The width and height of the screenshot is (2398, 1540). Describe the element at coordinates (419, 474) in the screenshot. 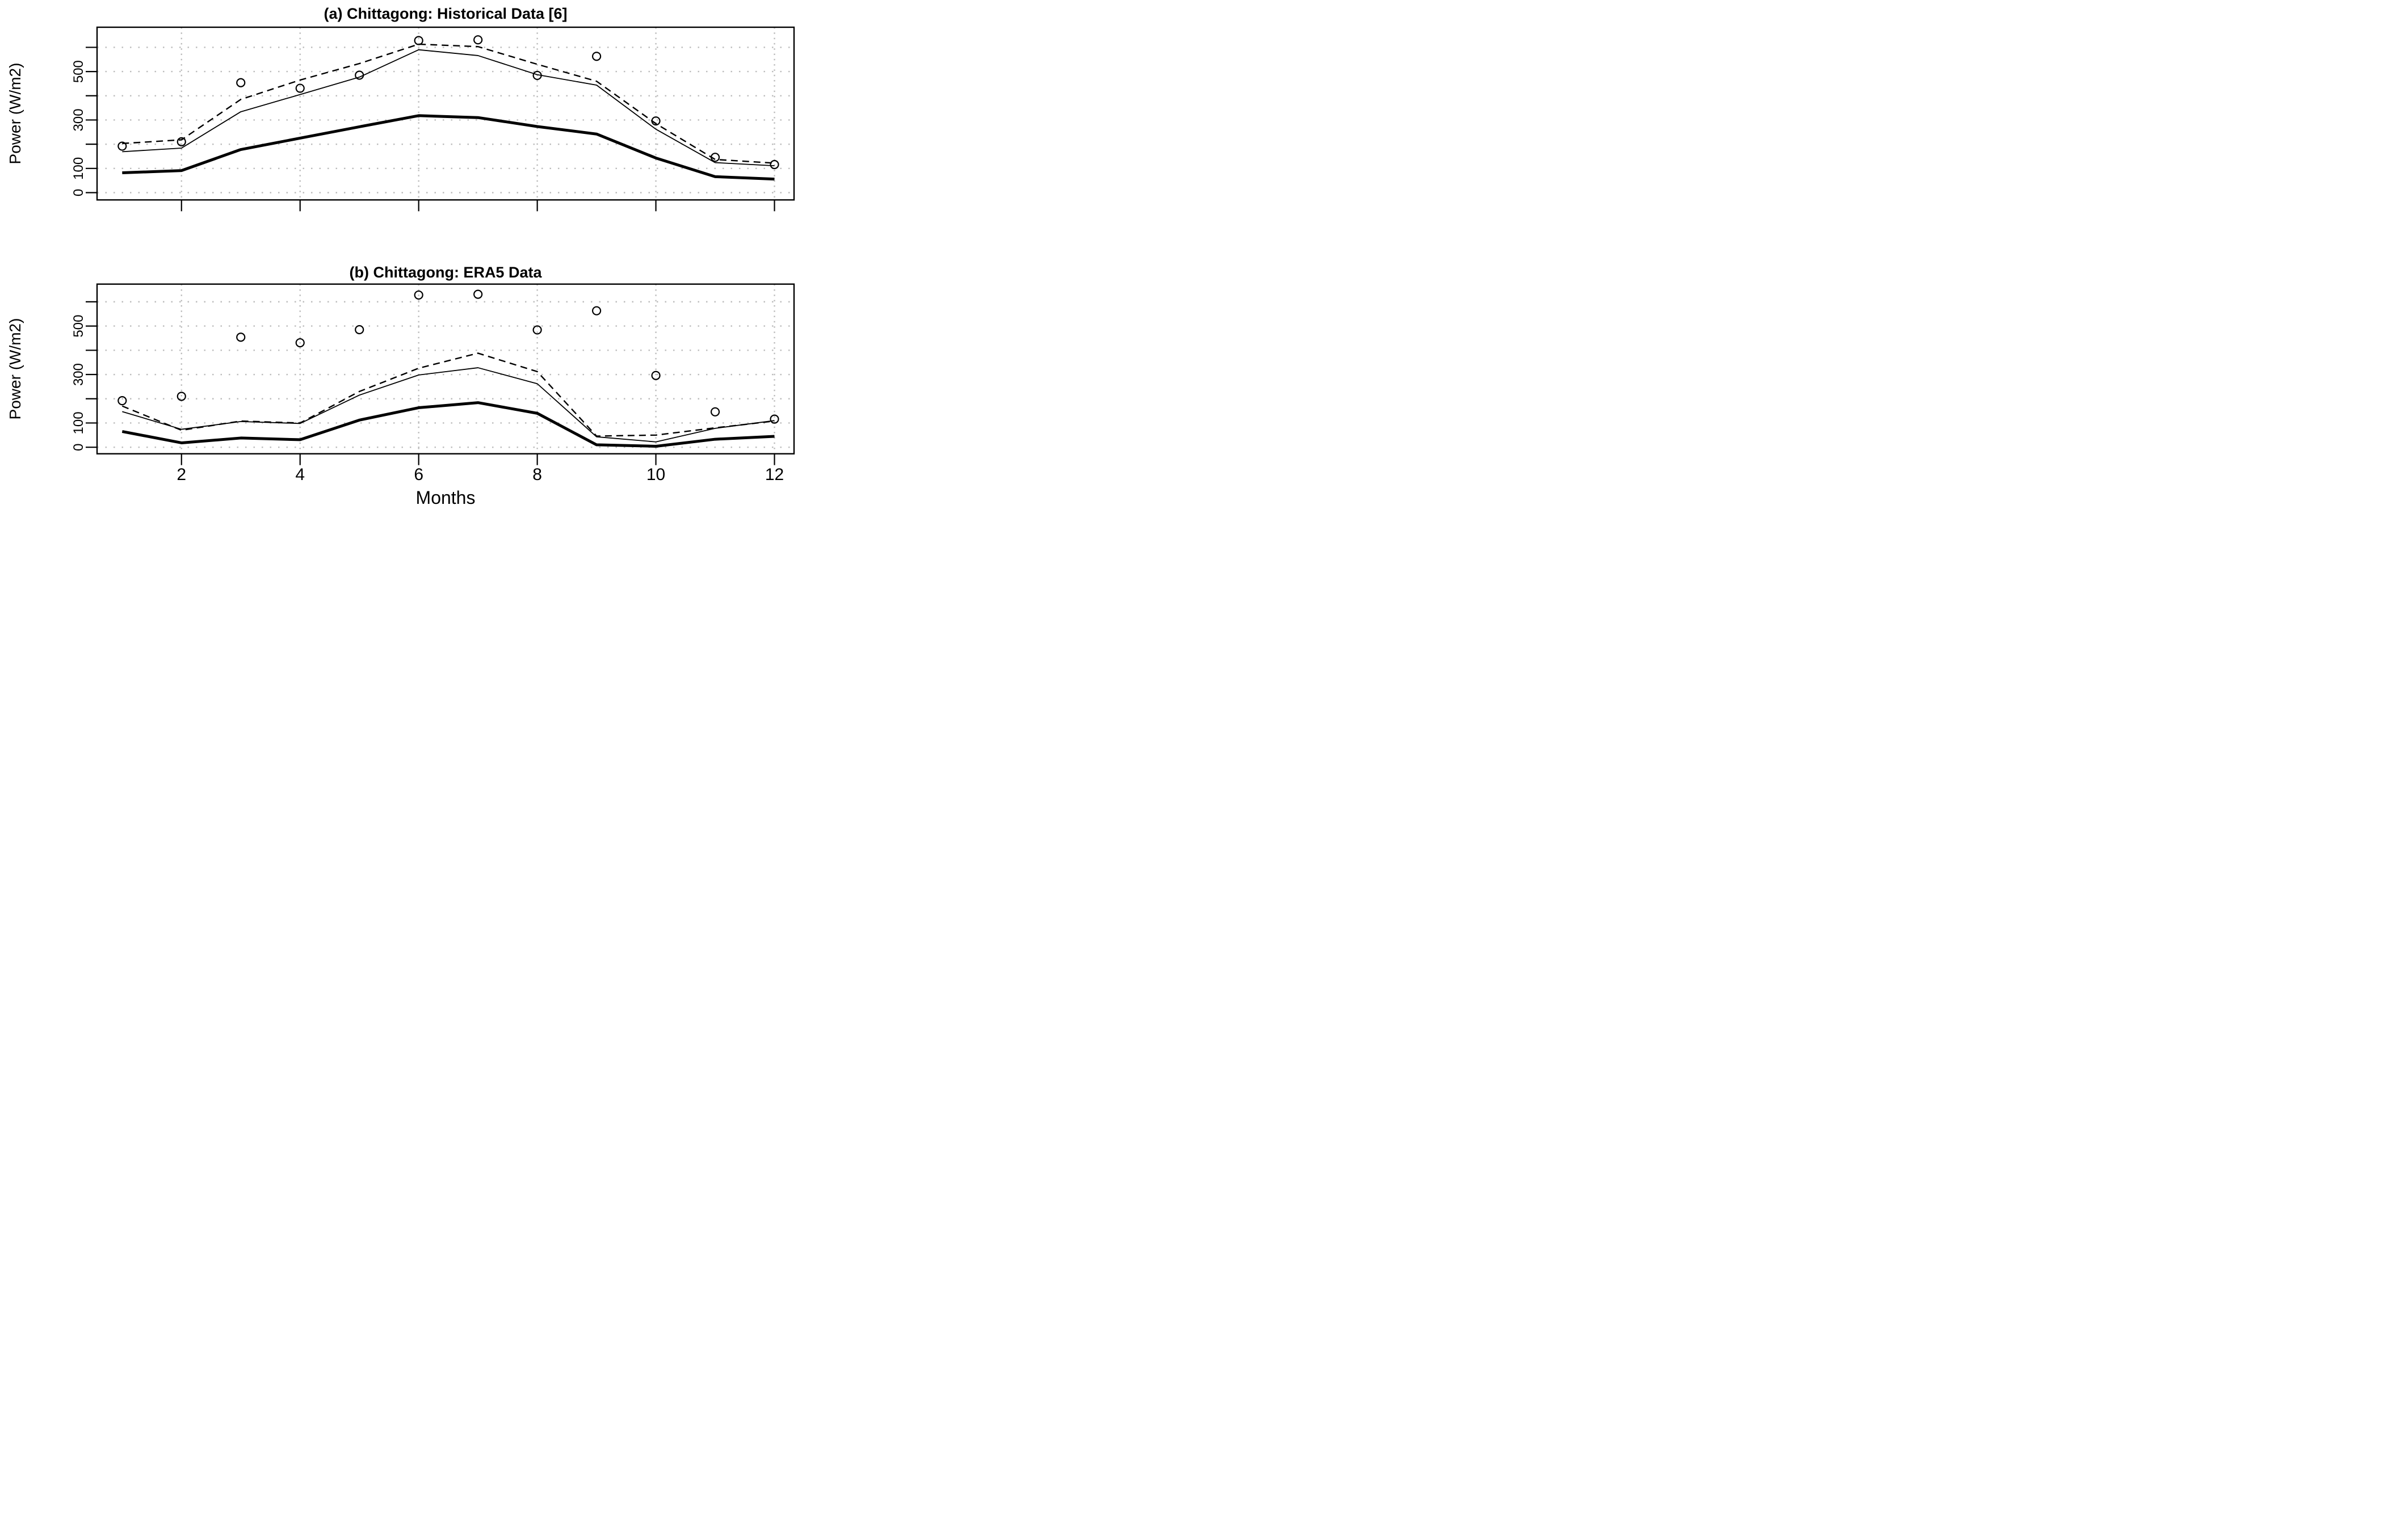

I see `x-tick-label: 6` at that location.